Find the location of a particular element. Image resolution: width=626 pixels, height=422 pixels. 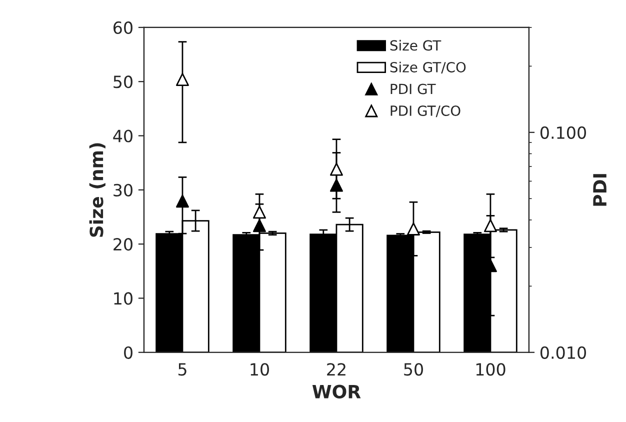

y2-axis-title: PDI is located at coordinates (599, 190).